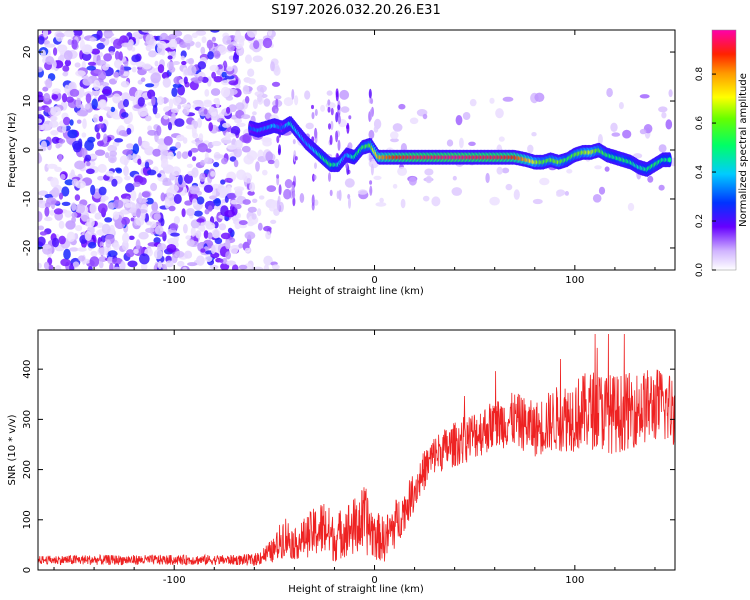 This screenshot has width=750, height=600. Describe the element at coordinates (574, 280) in the screenshot. I see `spectrogram-xtick-label: 100` at that location.